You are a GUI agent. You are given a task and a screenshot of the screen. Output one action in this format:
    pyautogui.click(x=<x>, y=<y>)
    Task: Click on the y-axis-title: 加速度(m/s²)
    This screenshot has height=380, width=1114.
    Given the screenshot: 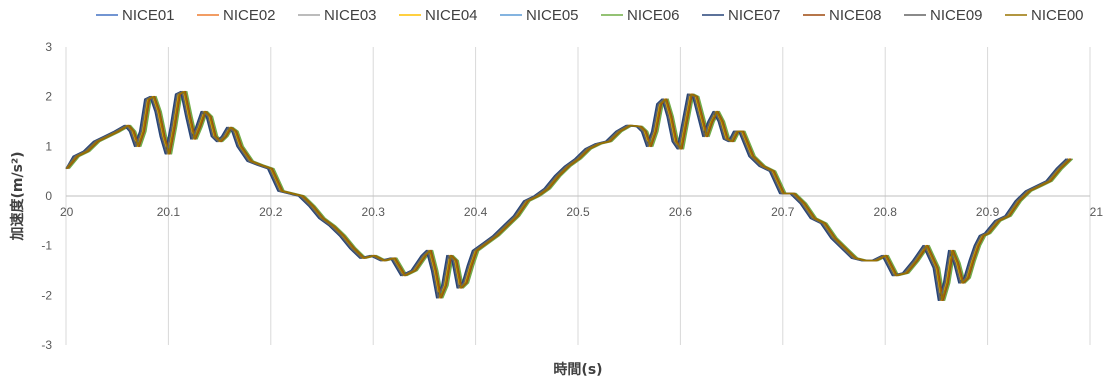 What is the action you would take?
    pyautogui.click(x=17, y=197)
    